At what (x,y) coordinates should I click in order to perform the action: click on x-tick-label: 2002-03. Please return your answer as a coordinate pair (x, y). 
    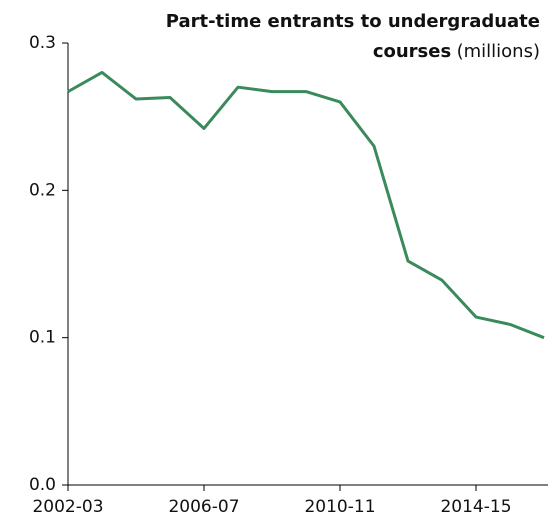
    Looking at the image, I should click on (67, 507).